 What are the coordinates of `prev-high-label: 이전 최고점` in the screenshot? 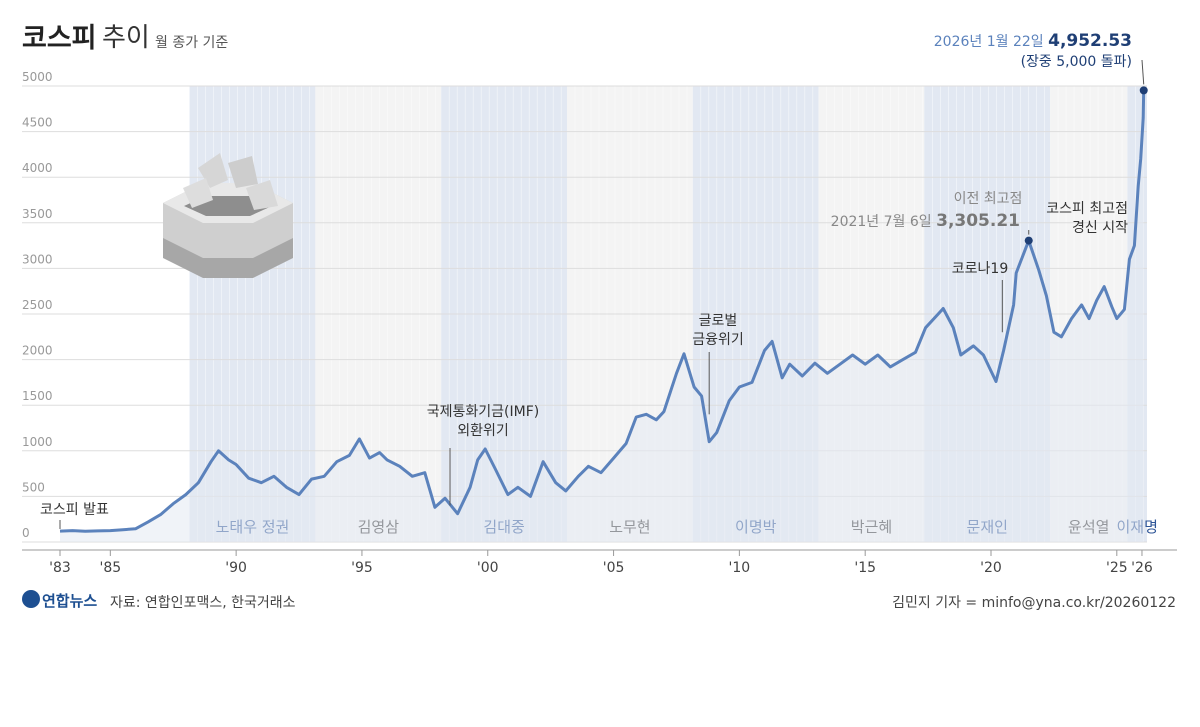 It's located at (988, 199).